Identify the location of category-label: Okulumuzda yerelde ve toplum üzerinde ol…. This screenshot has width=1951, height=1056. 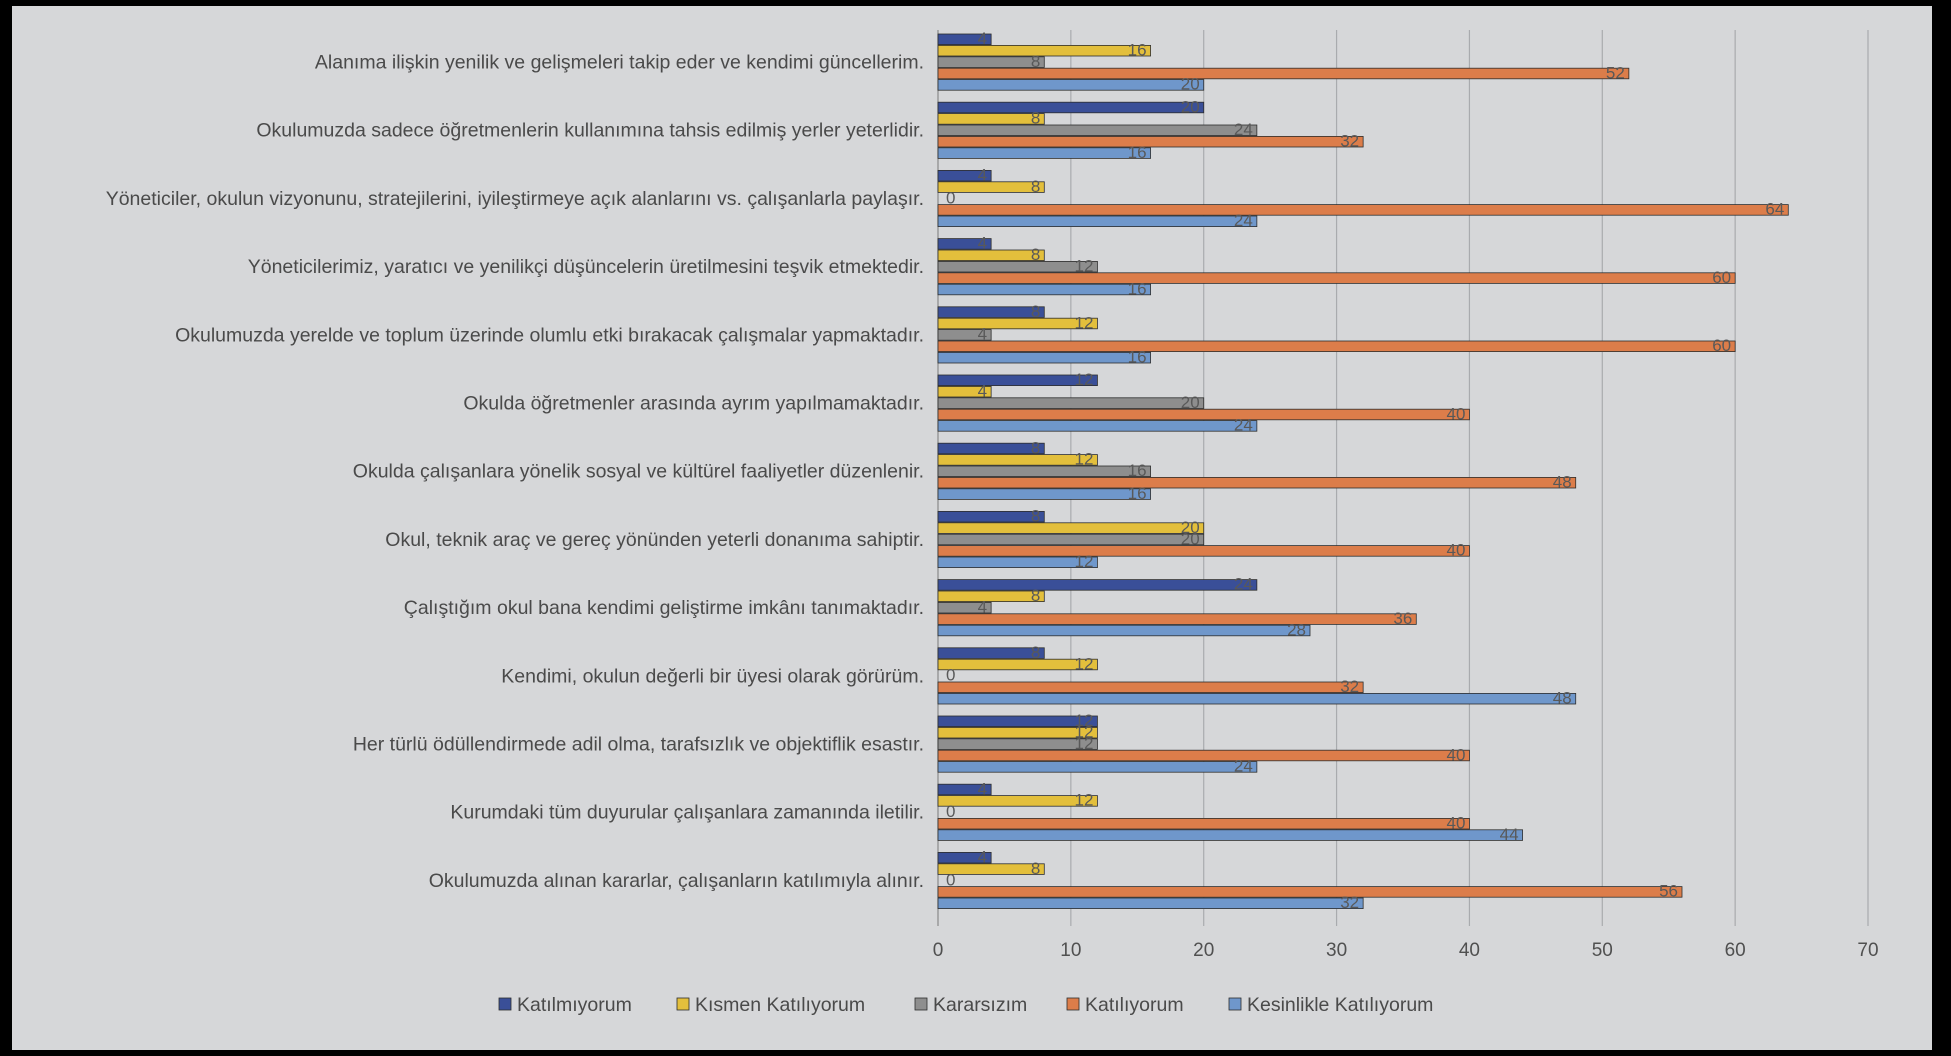
(549, 335).